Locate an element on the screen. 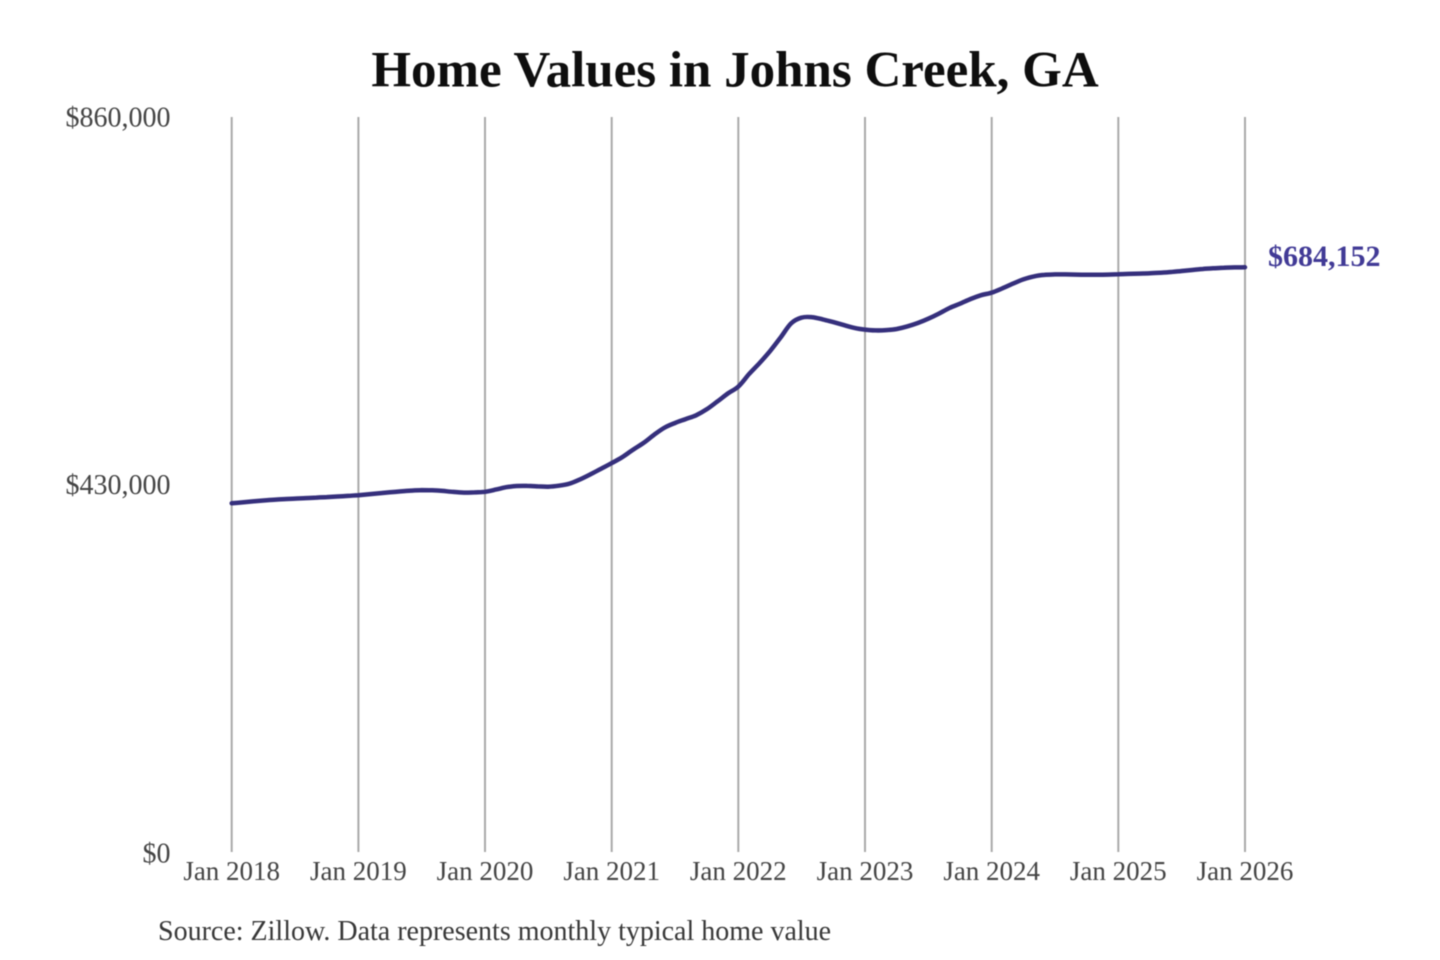 The height and width of the screenshot is (960, 1440). svg-text: Home Values in Johns Creek, GA is located at coordinates (734, 71).